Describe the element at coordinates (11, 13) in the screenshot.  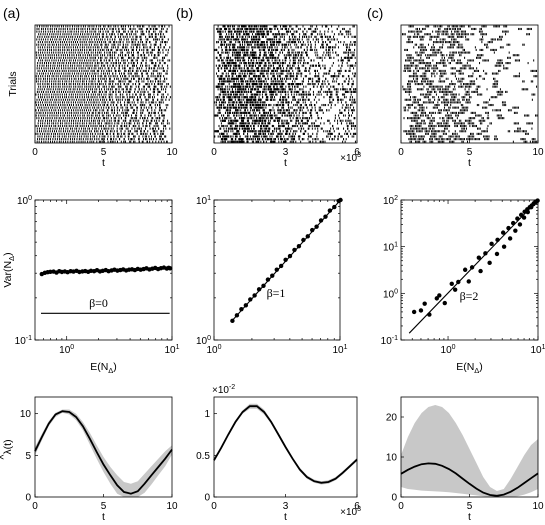
I see `panel-label-a: (a)` at that location.